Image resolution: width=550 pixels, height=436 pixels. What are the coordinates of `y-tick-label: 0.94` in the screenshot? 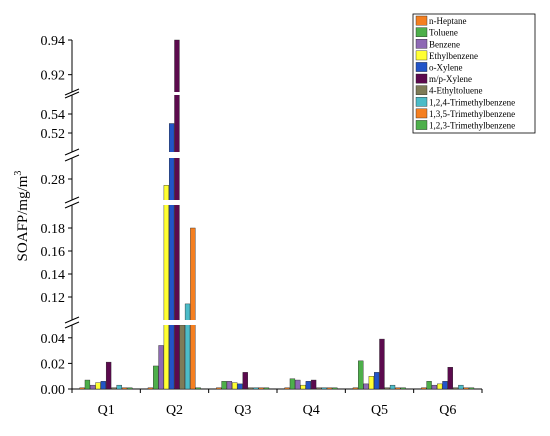 It's located at (53, 41).